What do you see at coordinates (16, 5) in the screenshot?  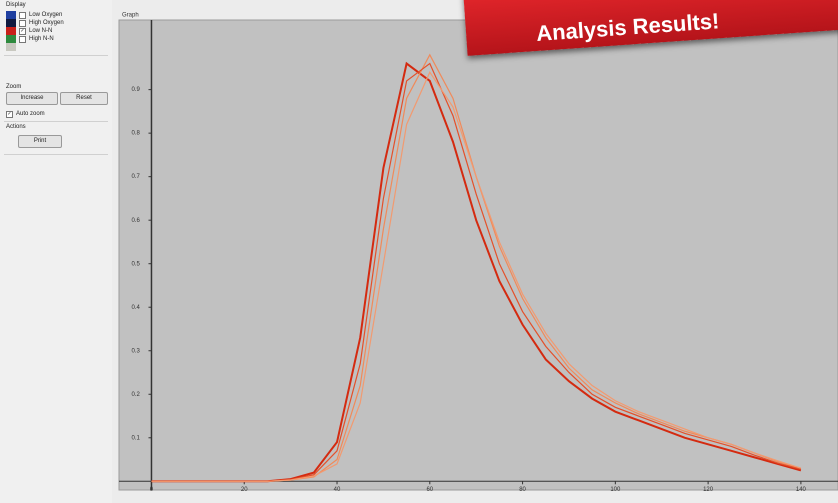 I see `display-title: Display` at bounding box center [16, 5].